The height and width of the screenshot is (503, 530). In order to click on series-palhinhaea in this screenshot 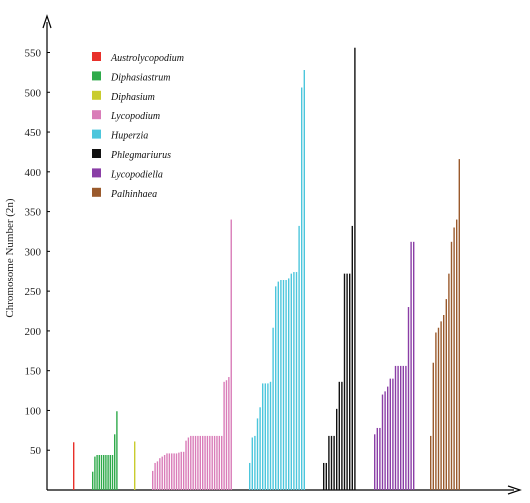, I will do `click(445, 324)`.